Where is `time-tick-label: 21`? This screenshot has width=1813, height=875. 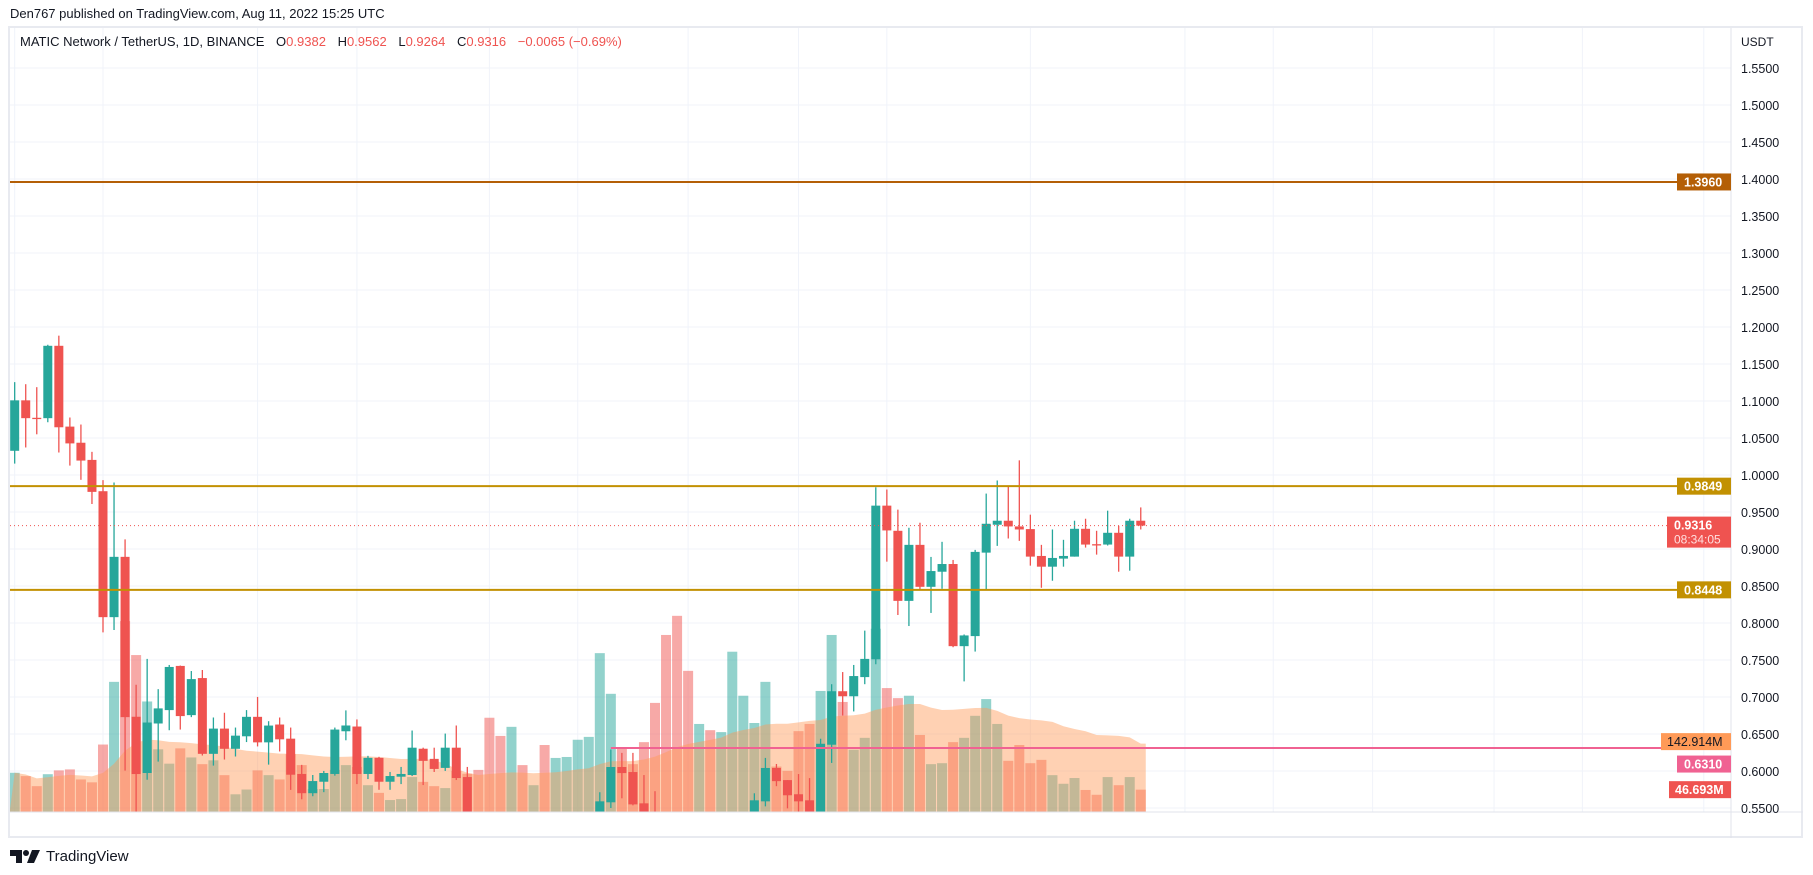 time-tick-label: 21 is located at coordinates (578, 827).